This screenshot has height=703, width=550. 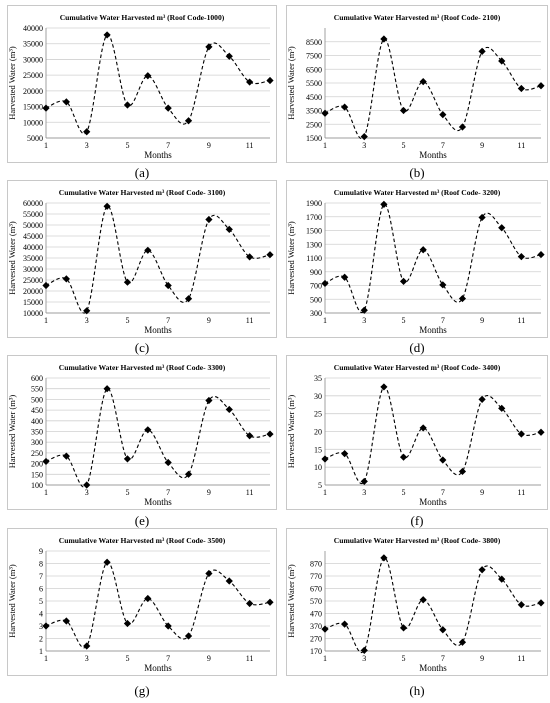 What do you see at coordinates (41, 651) in the screenshot?
I see `y-tick-label: 1` at bounding box center [41, 651].